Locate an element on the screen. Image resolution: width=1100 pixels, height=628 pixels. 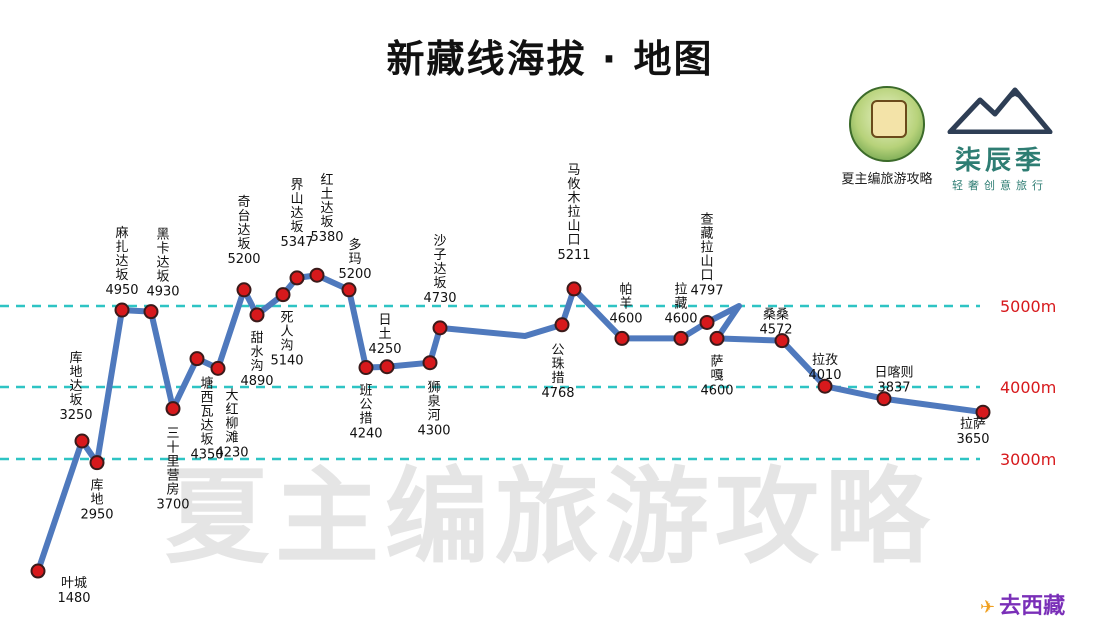
xiazhubian-logo: 夏主编旅游攻略 is located at coordinates (887, 136).